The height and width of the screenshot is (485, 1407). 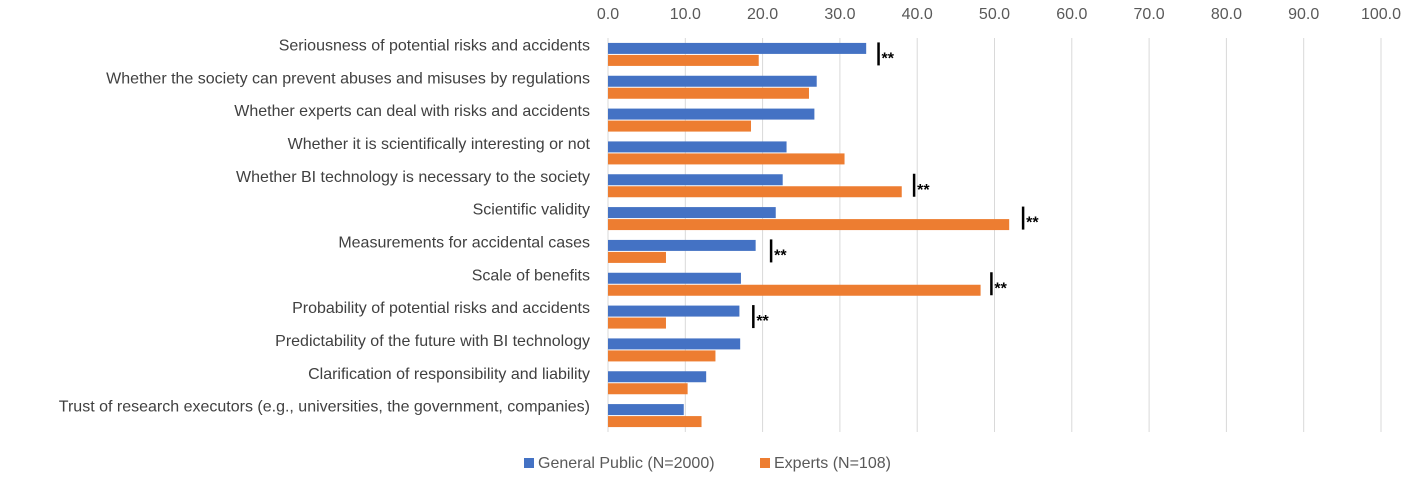 What do you see at coordinates (464, 242) in the screenshot?
I see `category-label: Measurements for accidental cases` at bounding box center [464, 242].